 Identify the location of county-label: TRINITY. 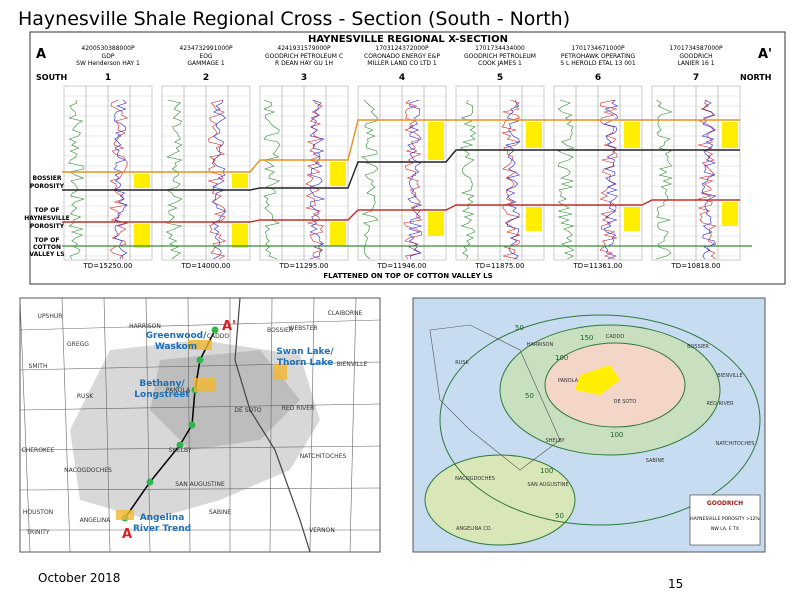
(37, 532).